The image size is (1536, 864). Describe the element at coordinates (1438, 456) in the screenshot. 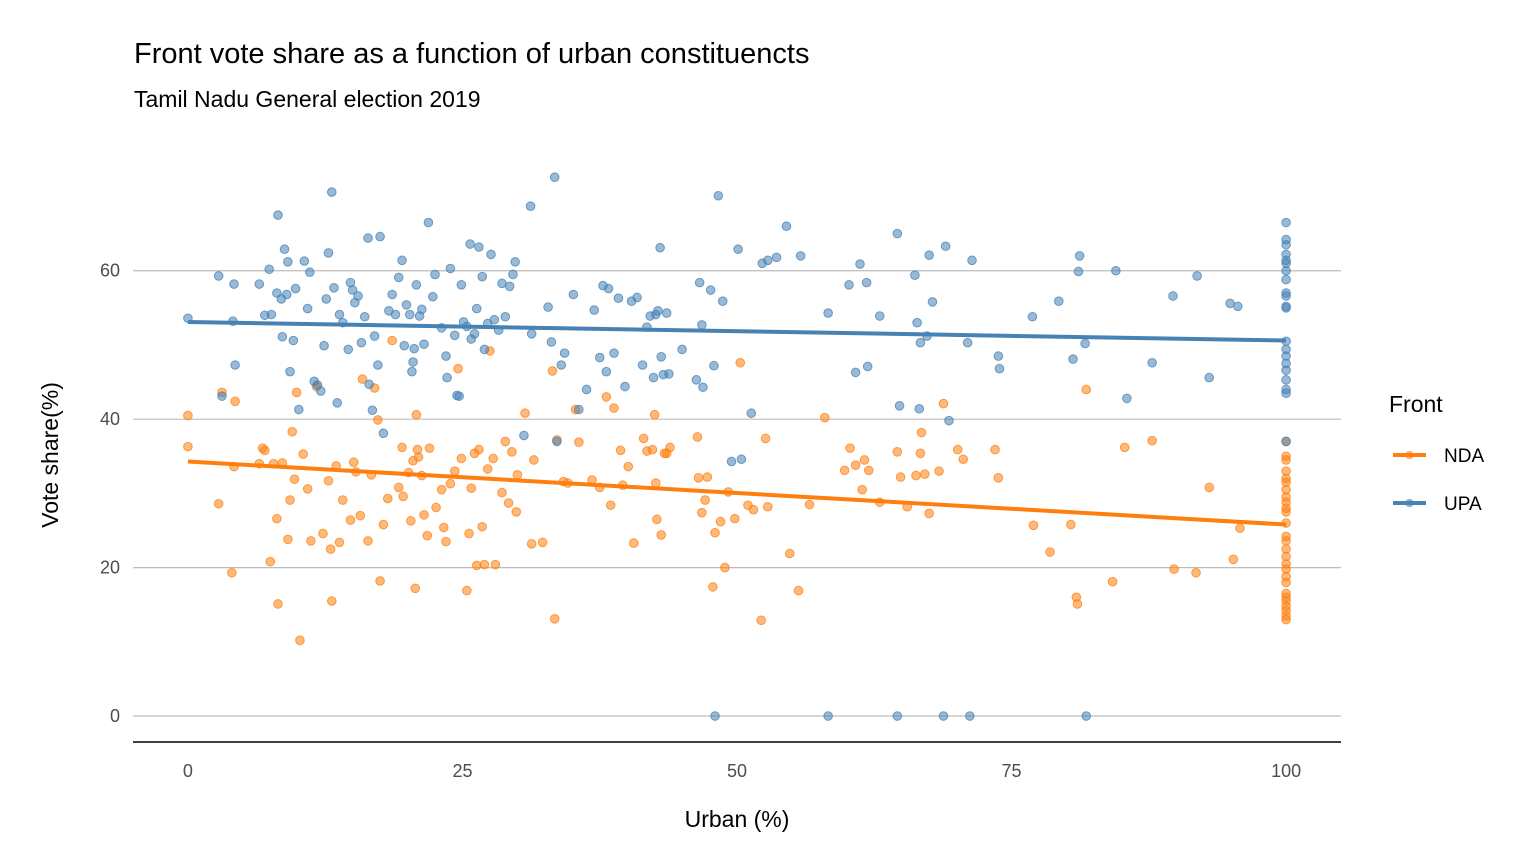

I see `legend-item-nda: NDA` at that location.